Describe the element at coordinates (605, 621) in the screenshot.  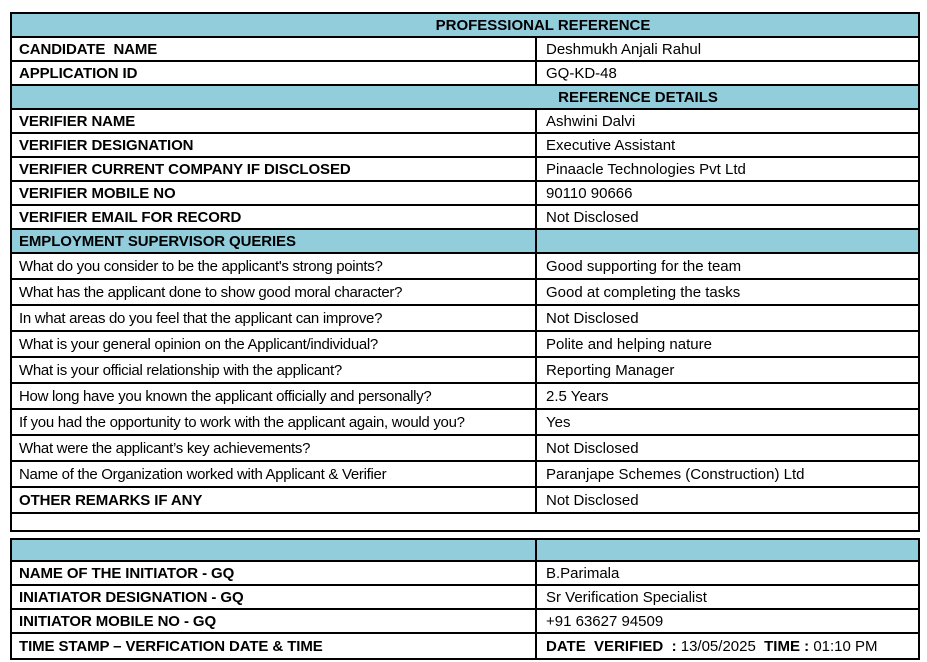
I see `initiator-mobile-value: +91 63627 94509` at that location.